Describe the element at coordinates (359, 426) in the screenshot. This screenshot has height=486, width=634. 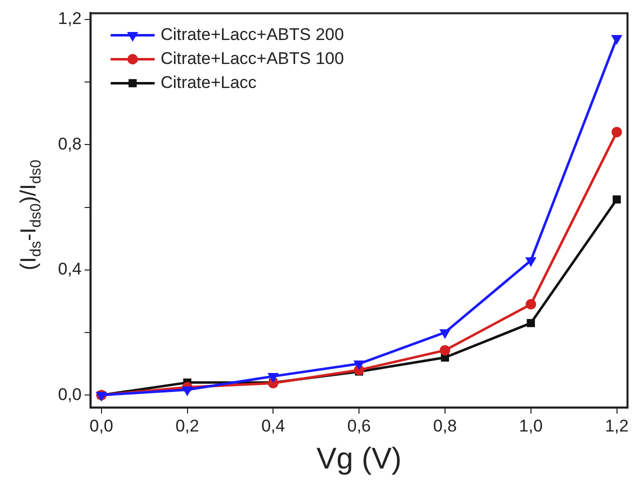
I see `x-tick-label: 0,6` at that location.